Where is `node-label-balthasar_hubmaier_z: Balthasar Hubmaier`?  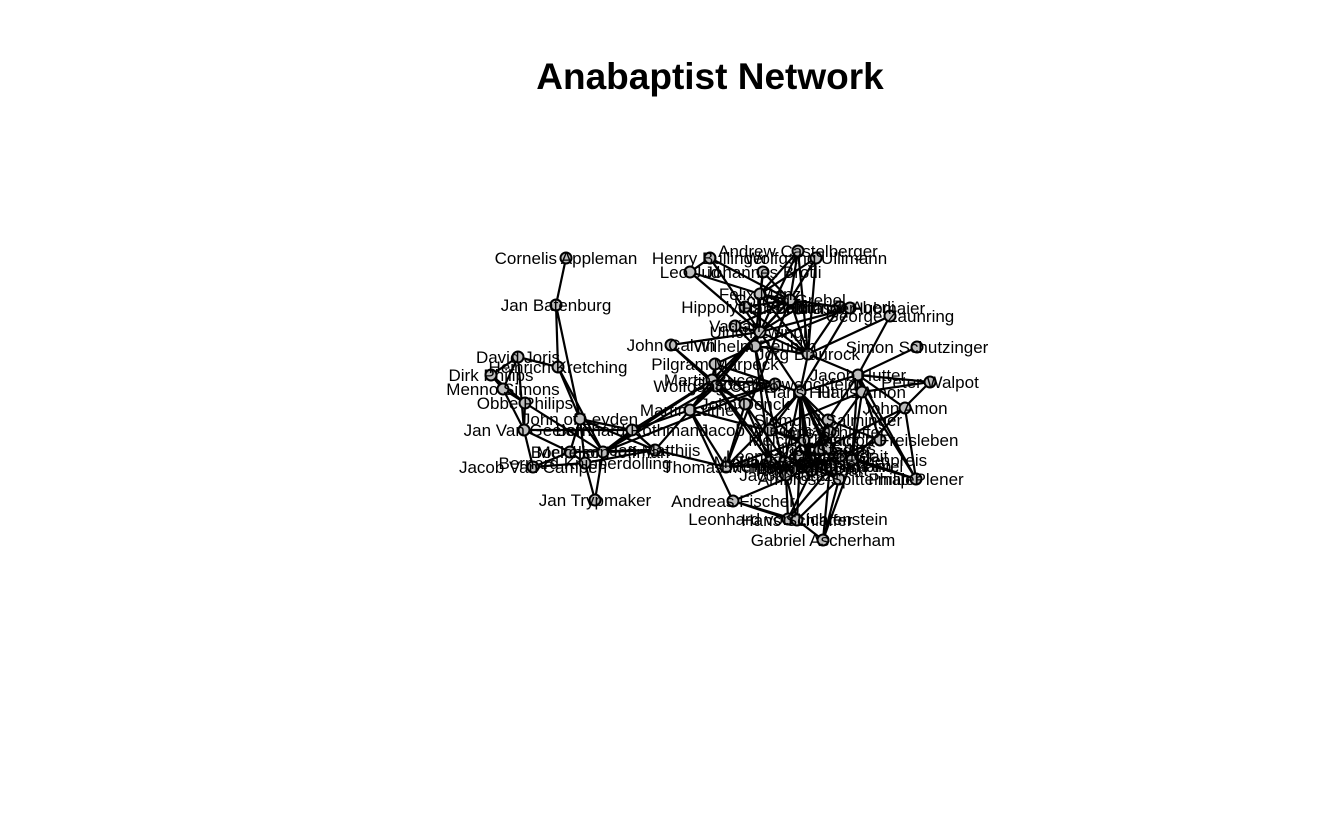
node-label-balthasar_hubmaier_z: Balthasar Hubmaier is located at coordinates (850, 308).